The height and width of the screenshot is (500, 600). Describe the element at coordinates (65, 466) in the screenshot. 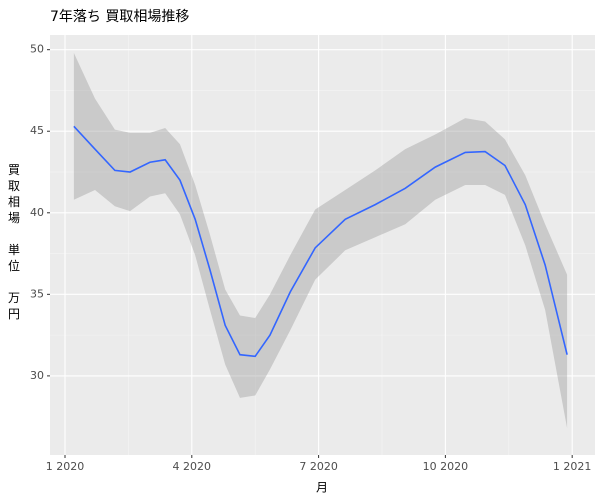

I see `x-tick-label: 1 2020` at that location.